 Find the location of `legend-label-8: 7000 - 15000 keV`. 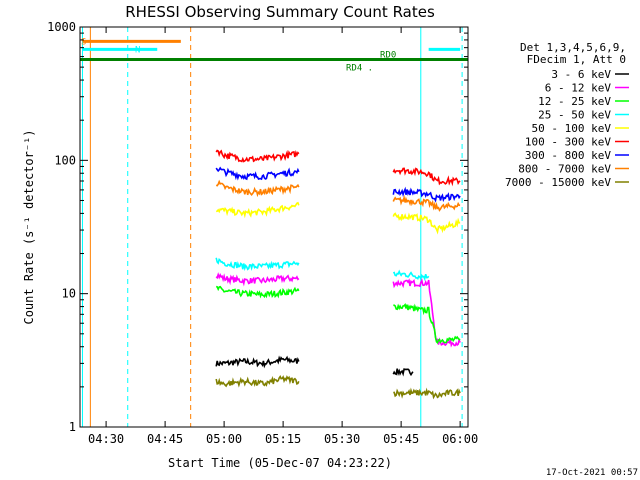

legend-label-8: 7000 - 15000 keV is located at coordinates (558, 182).